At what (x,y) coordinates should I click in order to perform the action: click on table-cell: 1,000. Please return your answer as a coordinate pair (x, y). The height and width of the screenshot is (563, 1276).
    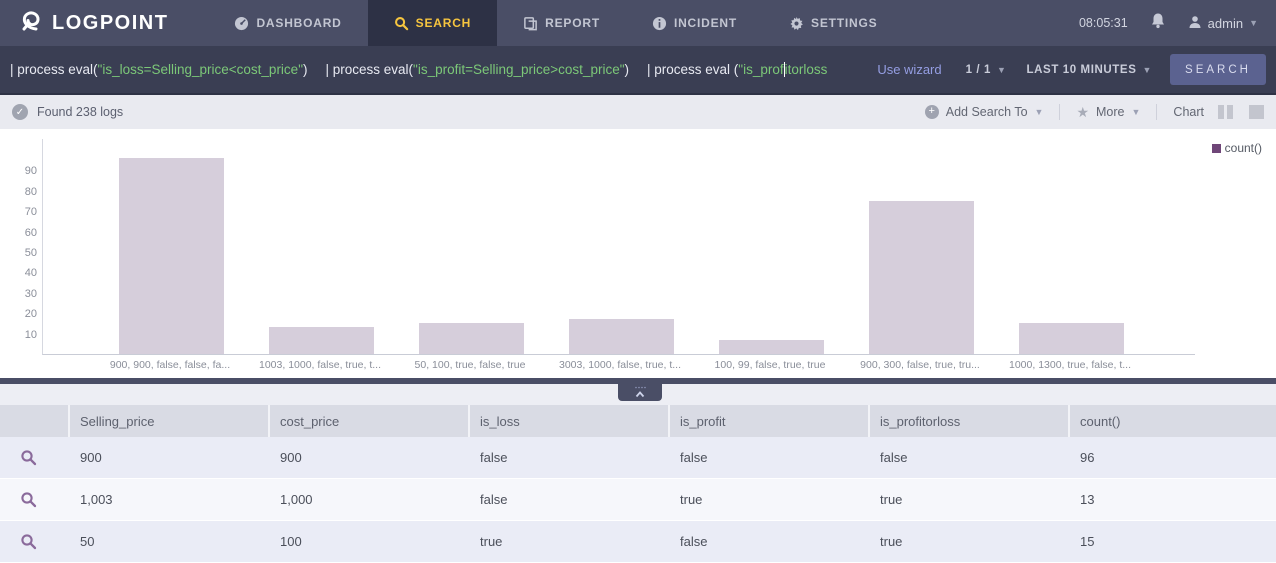
    Looking at the image, I should click on (296, 499).